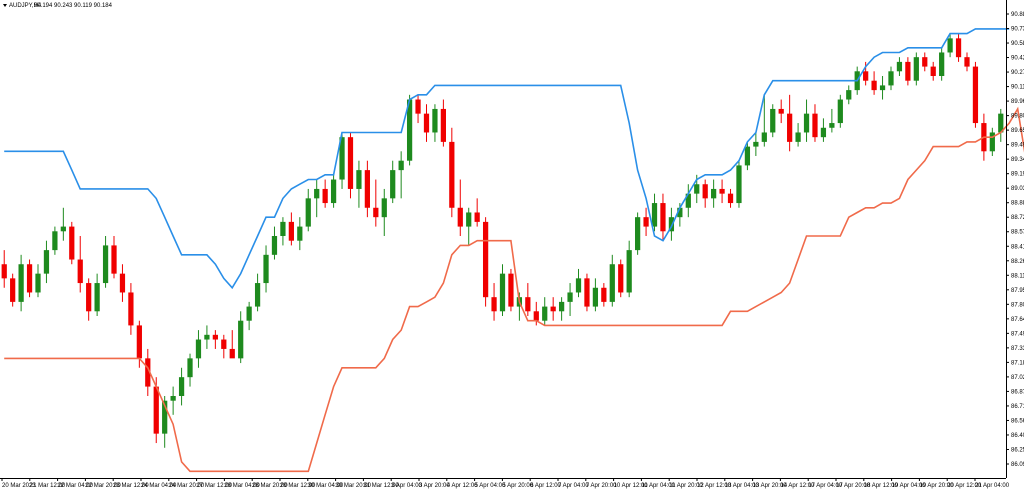  Describe the element at coordinates (1017, 421) in the screenshot. I see `price-label: 86.560` at that location.